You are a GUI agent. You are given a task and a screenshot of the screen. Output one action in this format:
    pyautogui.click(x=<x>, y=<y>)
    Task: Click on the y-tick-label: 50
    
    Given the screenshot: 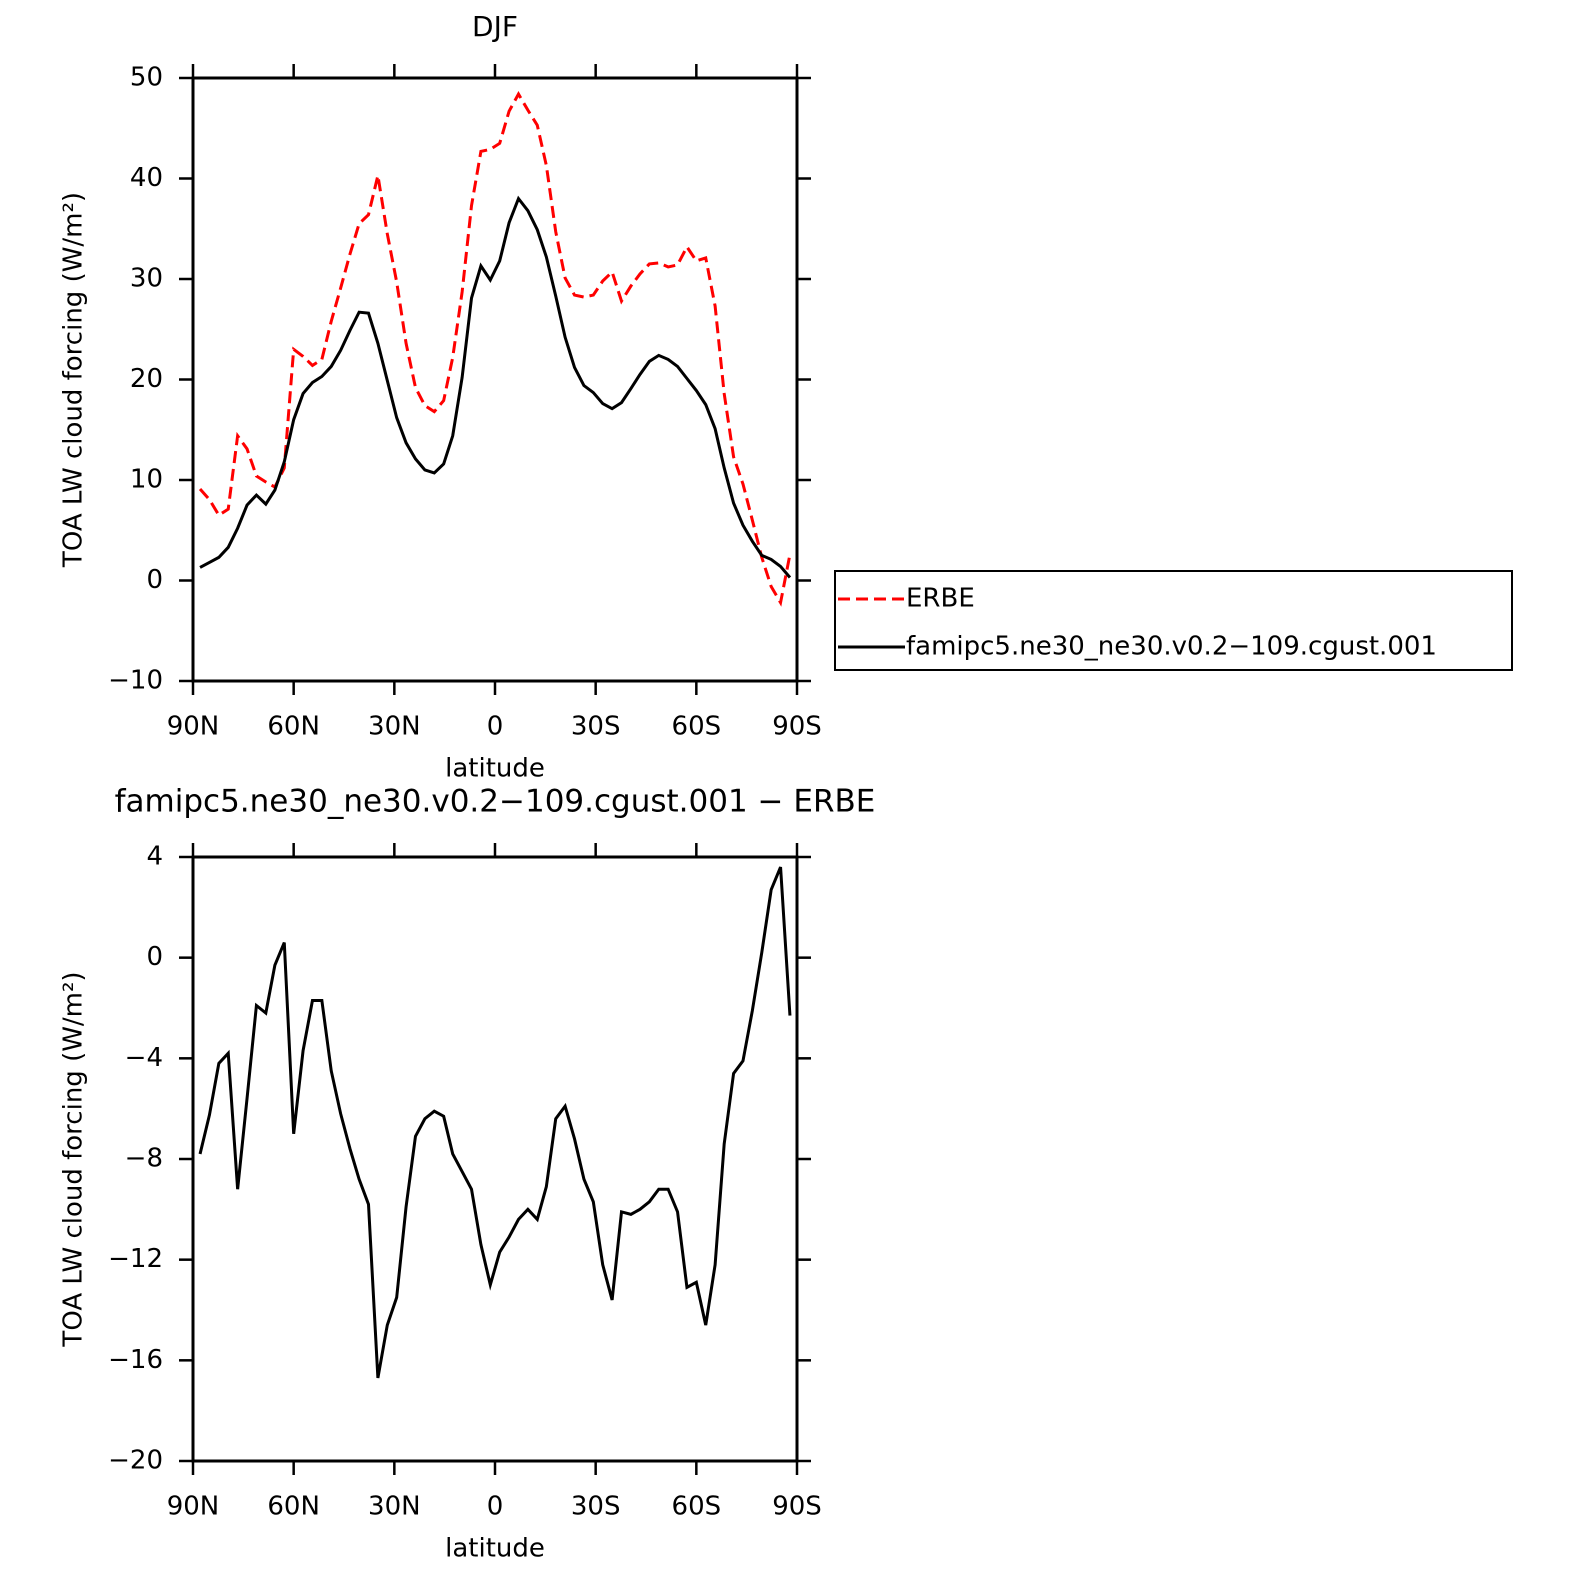 What is the action you would take?
    pyautogui.click(x=146, y=78)
    